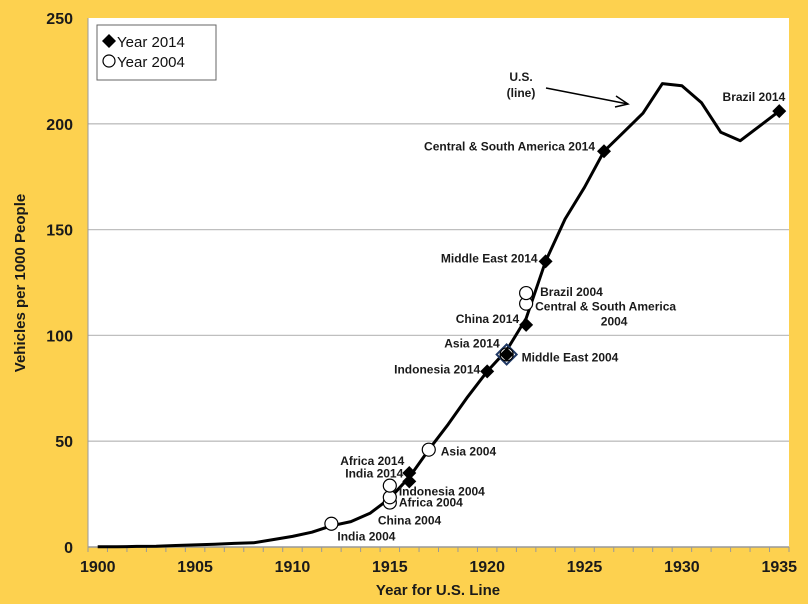 This screenshot has height=604, width=808. What do you see at coordinates (372, 461) in the screenshot?
I see `point-label-2014: Africa 2014` at bounding box center [372, 461].